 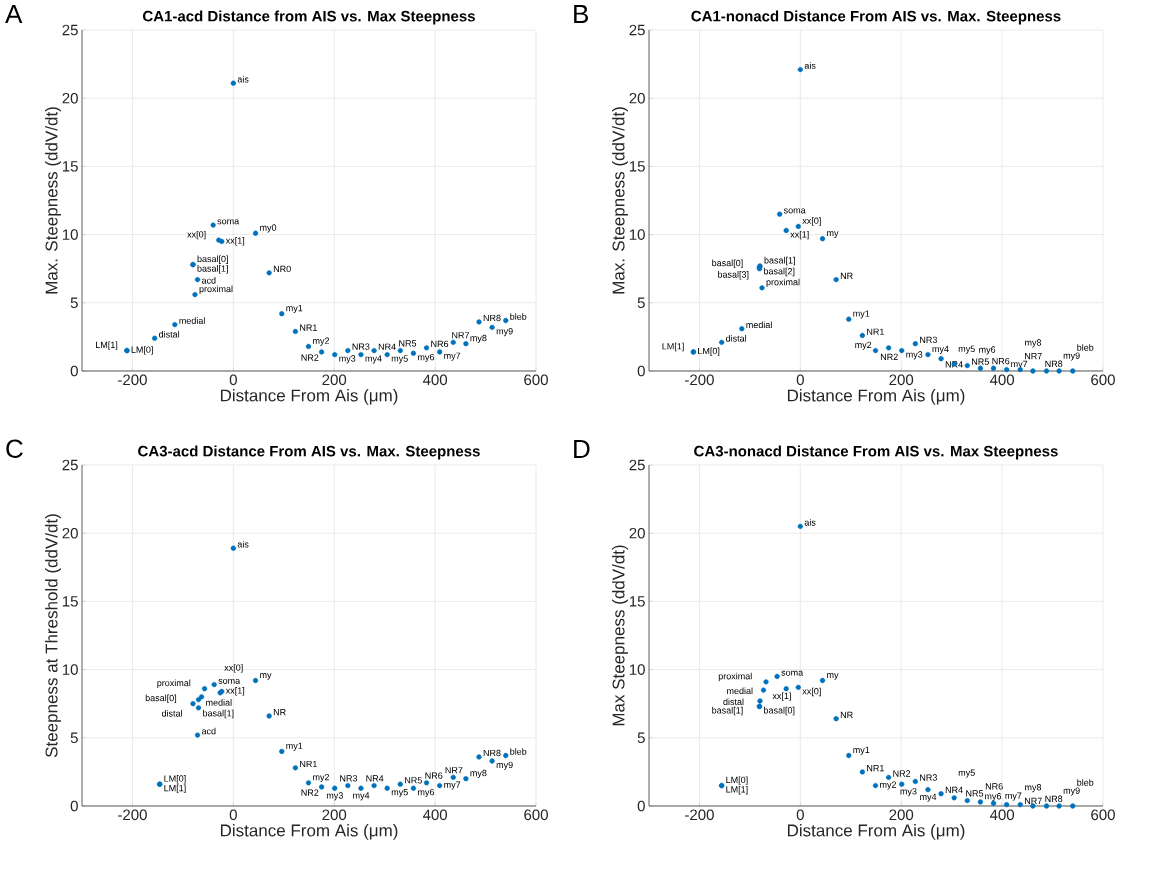 What do you see at coordinates (387, 346) in the screenshot?
I see `annotation: NR4` at bounding box center [387, 346].